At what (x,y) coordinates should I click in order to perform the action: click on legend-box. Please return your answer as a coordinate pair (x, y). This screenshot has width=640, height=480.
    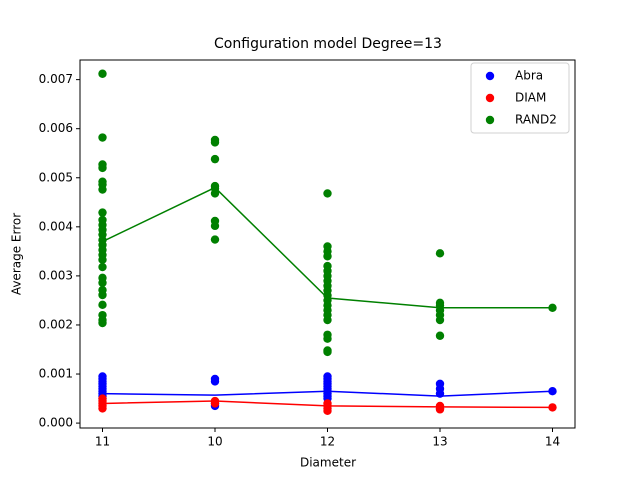
    Looking at the image, I should click on (520, 98).